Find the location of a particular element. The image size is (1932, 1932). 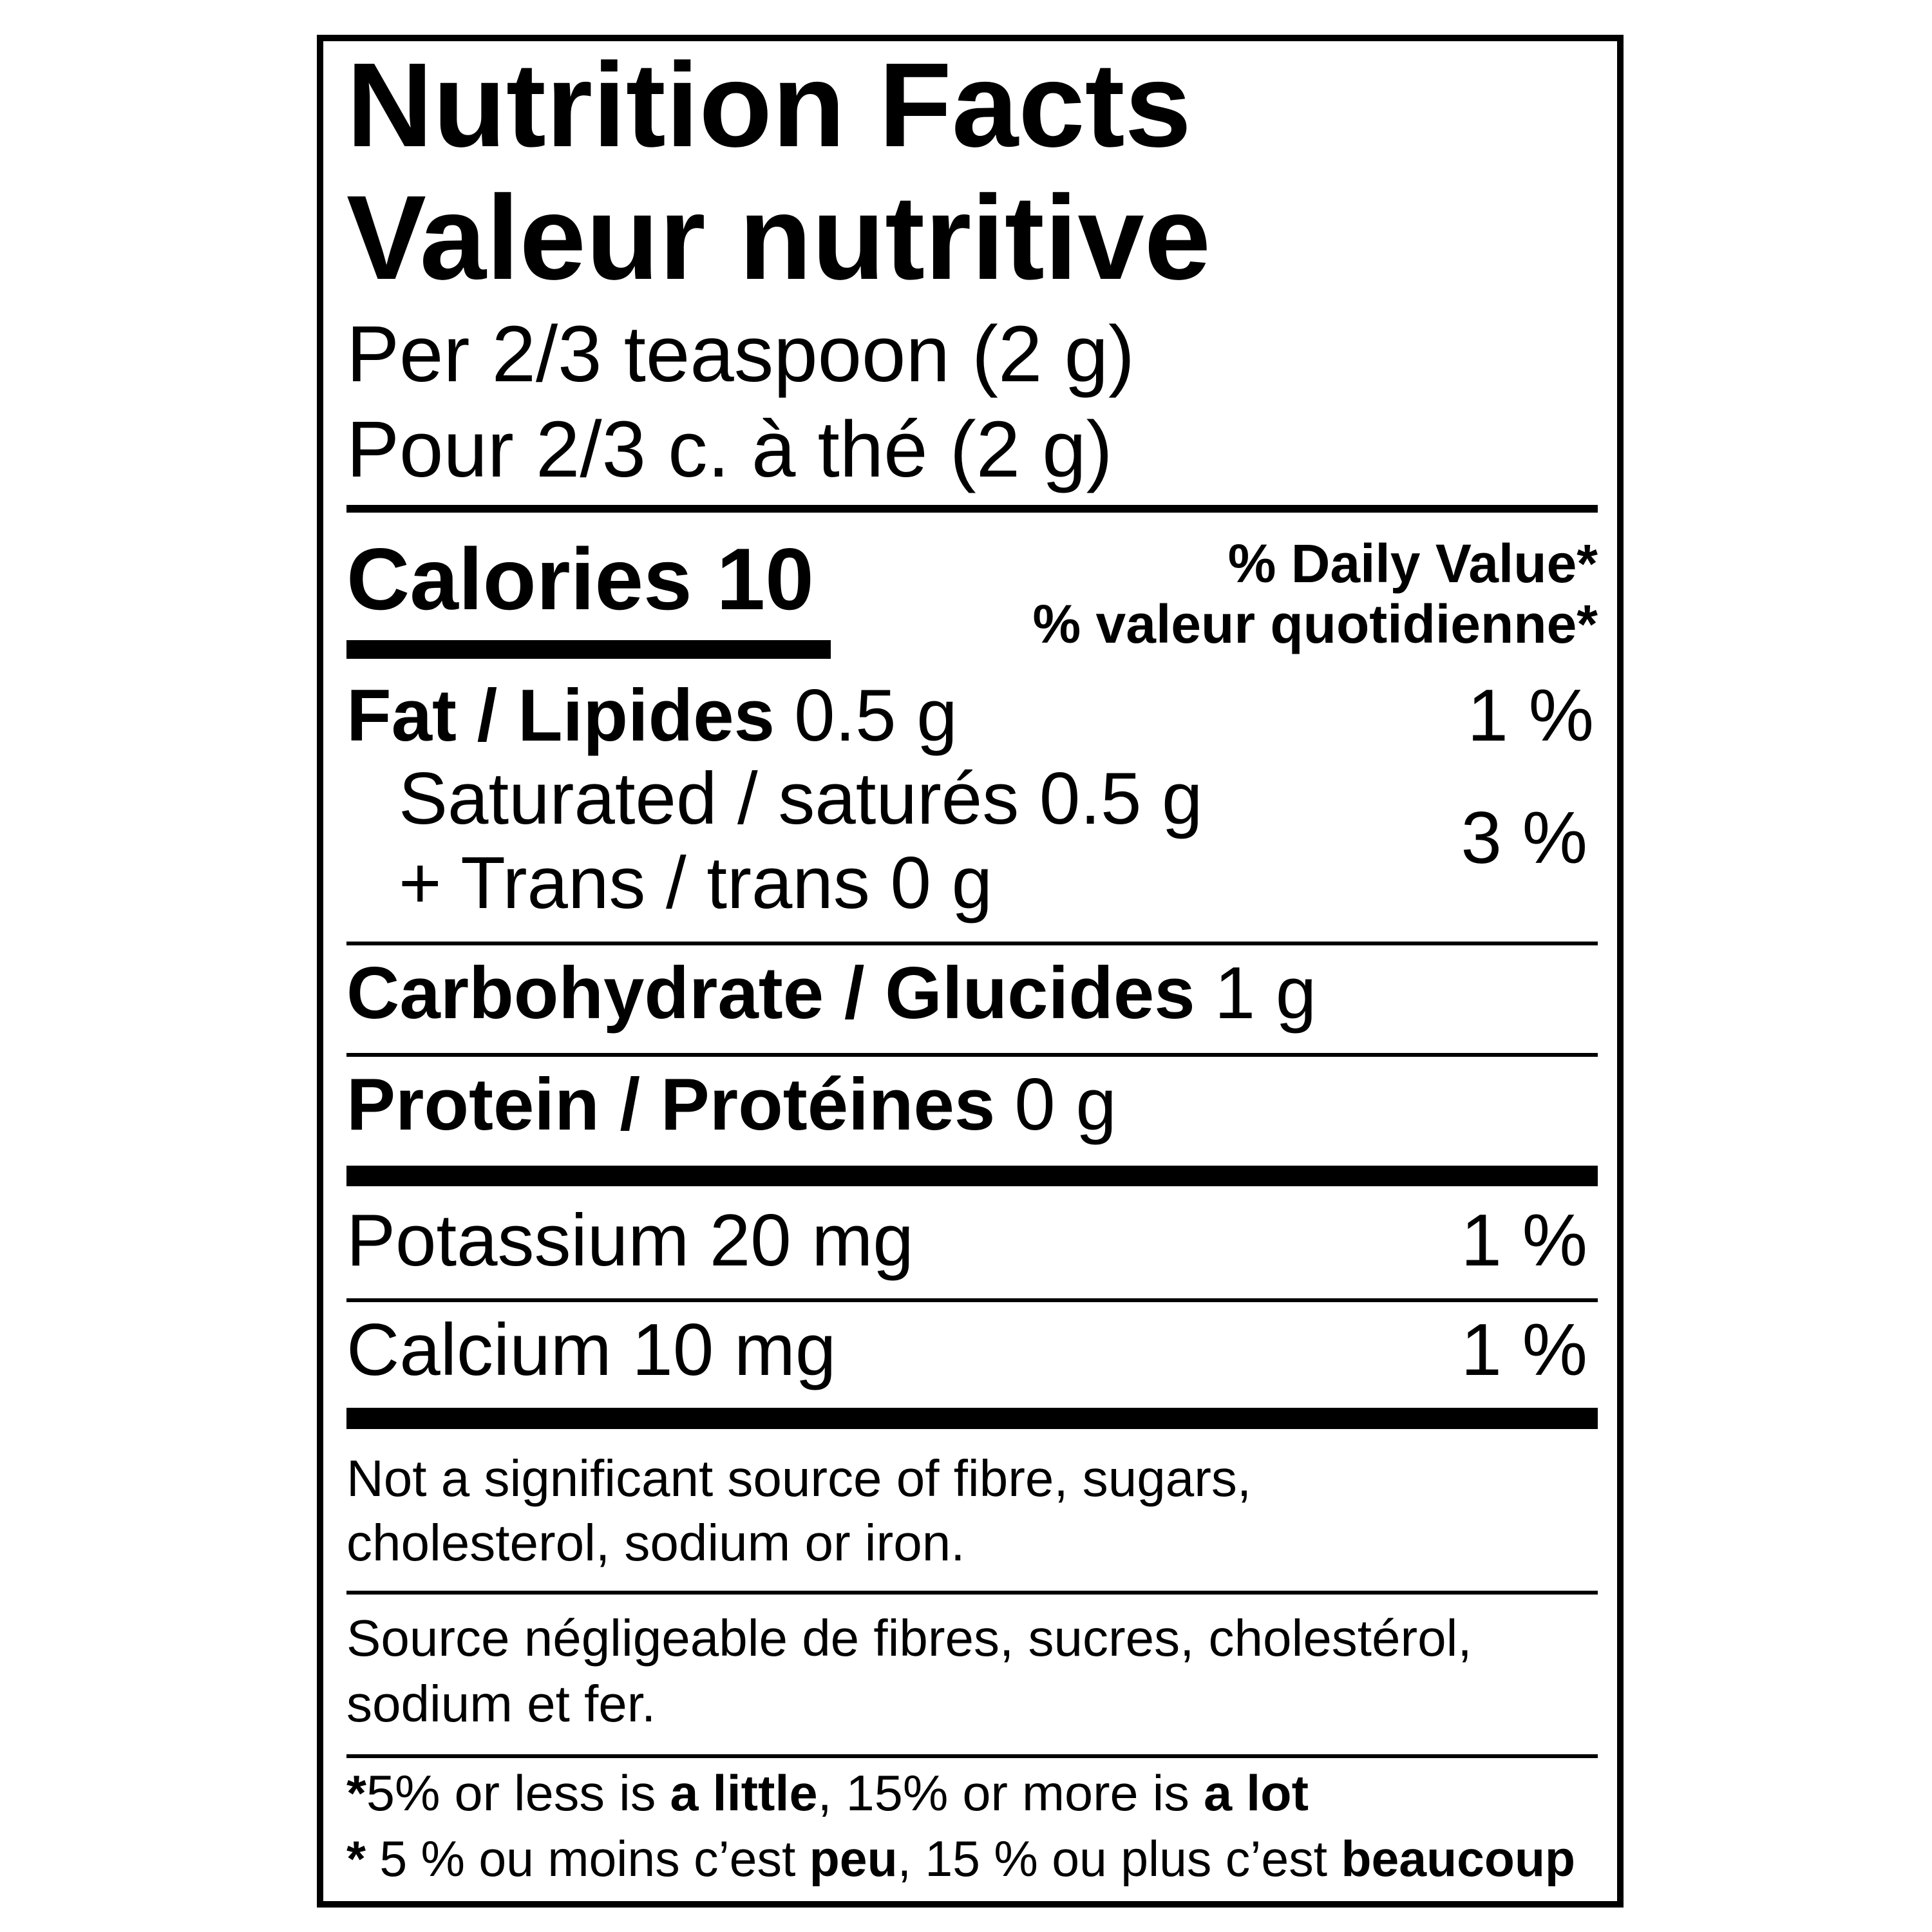

footnote-text: 5% or less is is located at coordinates (518, 1793).